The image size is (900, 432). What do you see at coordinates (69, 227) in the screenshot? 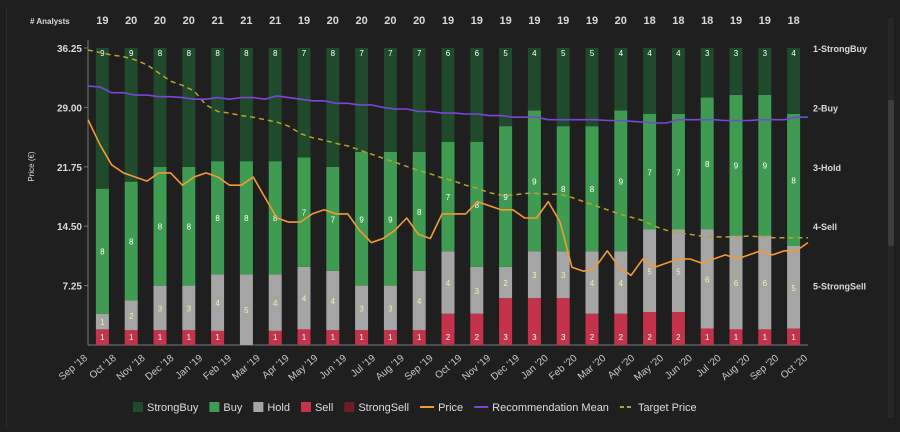
I see `y-tick-label: 14.50` at bounding box center [69, 227].